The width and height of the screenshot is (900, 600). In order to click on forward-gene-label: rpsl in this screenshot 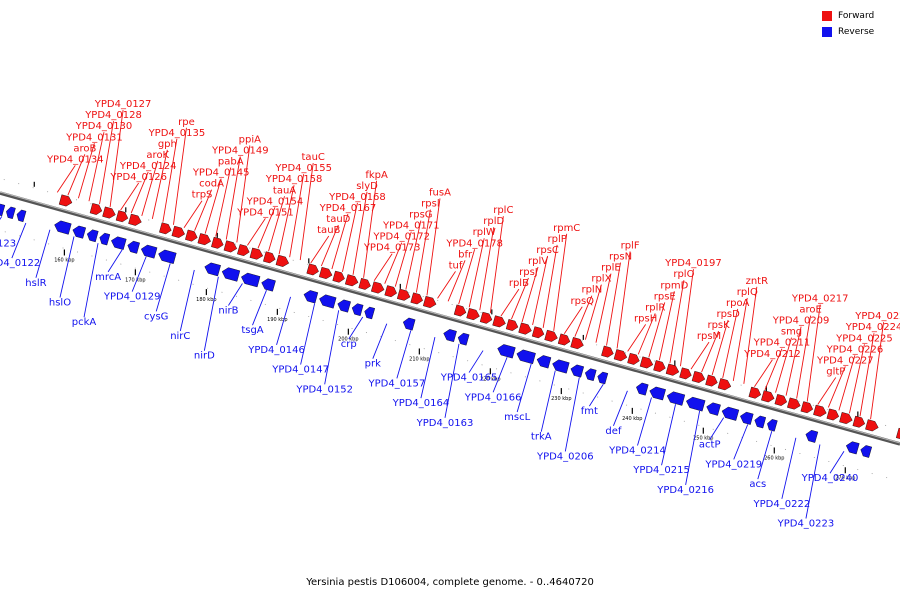, I will do `click(430, 204)`.